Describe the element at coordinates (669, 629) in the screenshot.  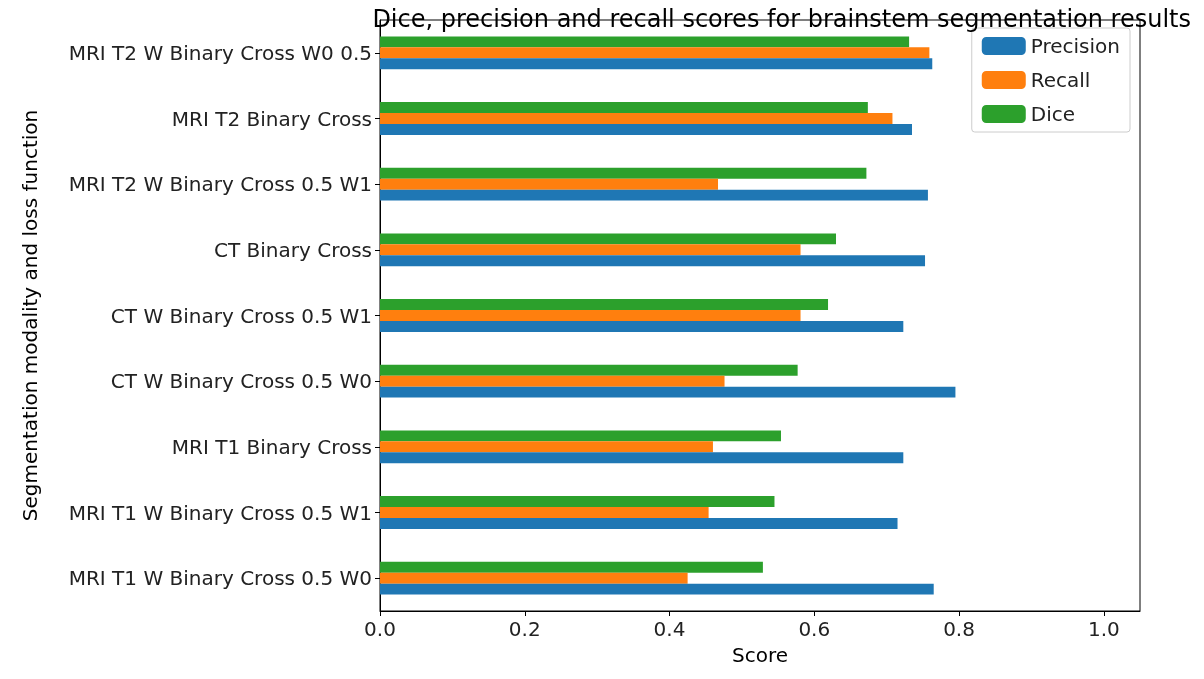
I see `x-tick-label: 0.4` at that location.